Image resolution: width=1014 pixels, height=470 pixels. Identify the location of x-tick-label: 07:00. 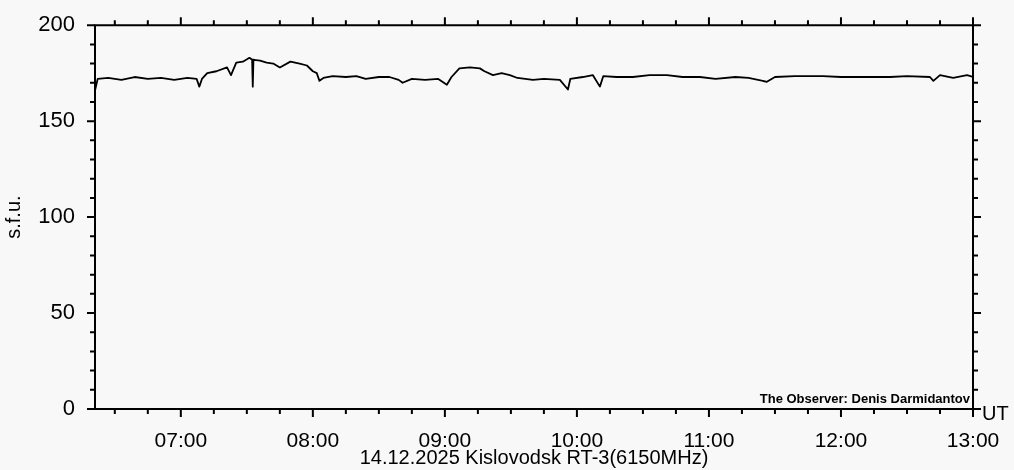
(181, 440).